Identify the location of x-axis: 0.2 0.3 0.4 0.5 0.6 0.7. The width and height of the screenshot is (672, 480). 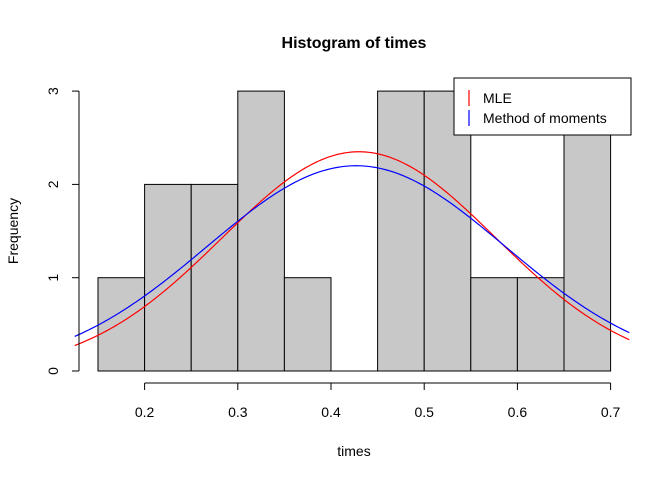
(378, 401).